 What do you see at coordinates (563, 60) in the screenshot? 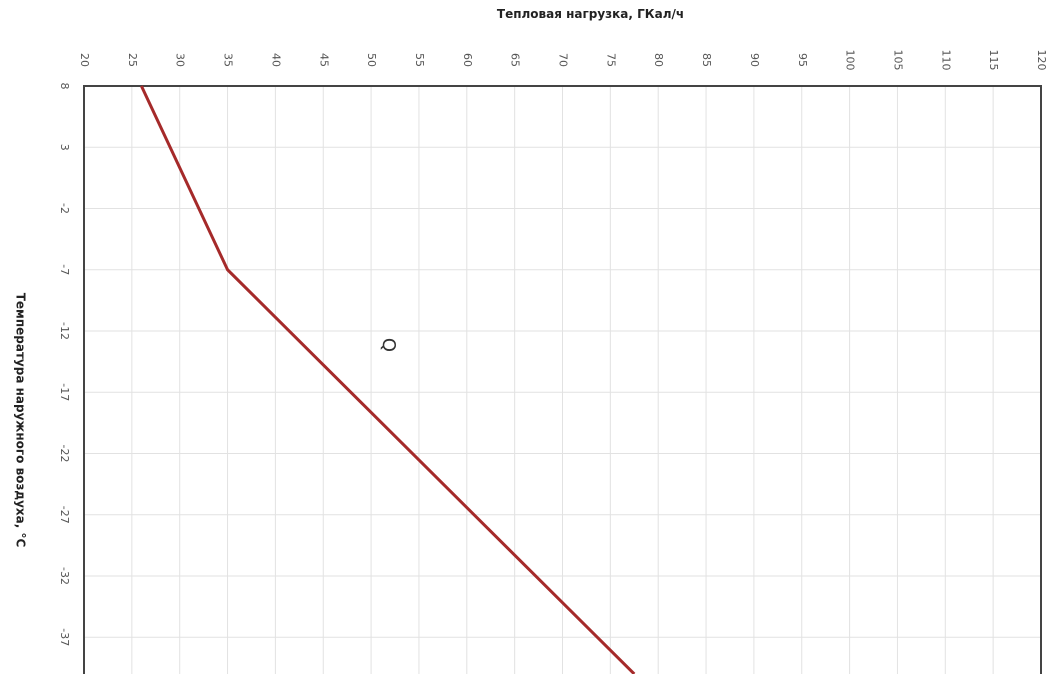
I see `x-tick-label: 70` at bounding box center [563, 60].